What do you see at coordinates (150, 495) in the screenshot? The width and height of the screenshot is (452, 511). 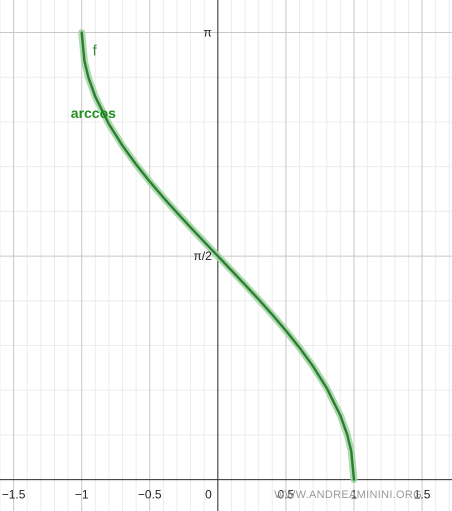 I see `x-tick-label: −0.5` at bounding box center [150, 495].